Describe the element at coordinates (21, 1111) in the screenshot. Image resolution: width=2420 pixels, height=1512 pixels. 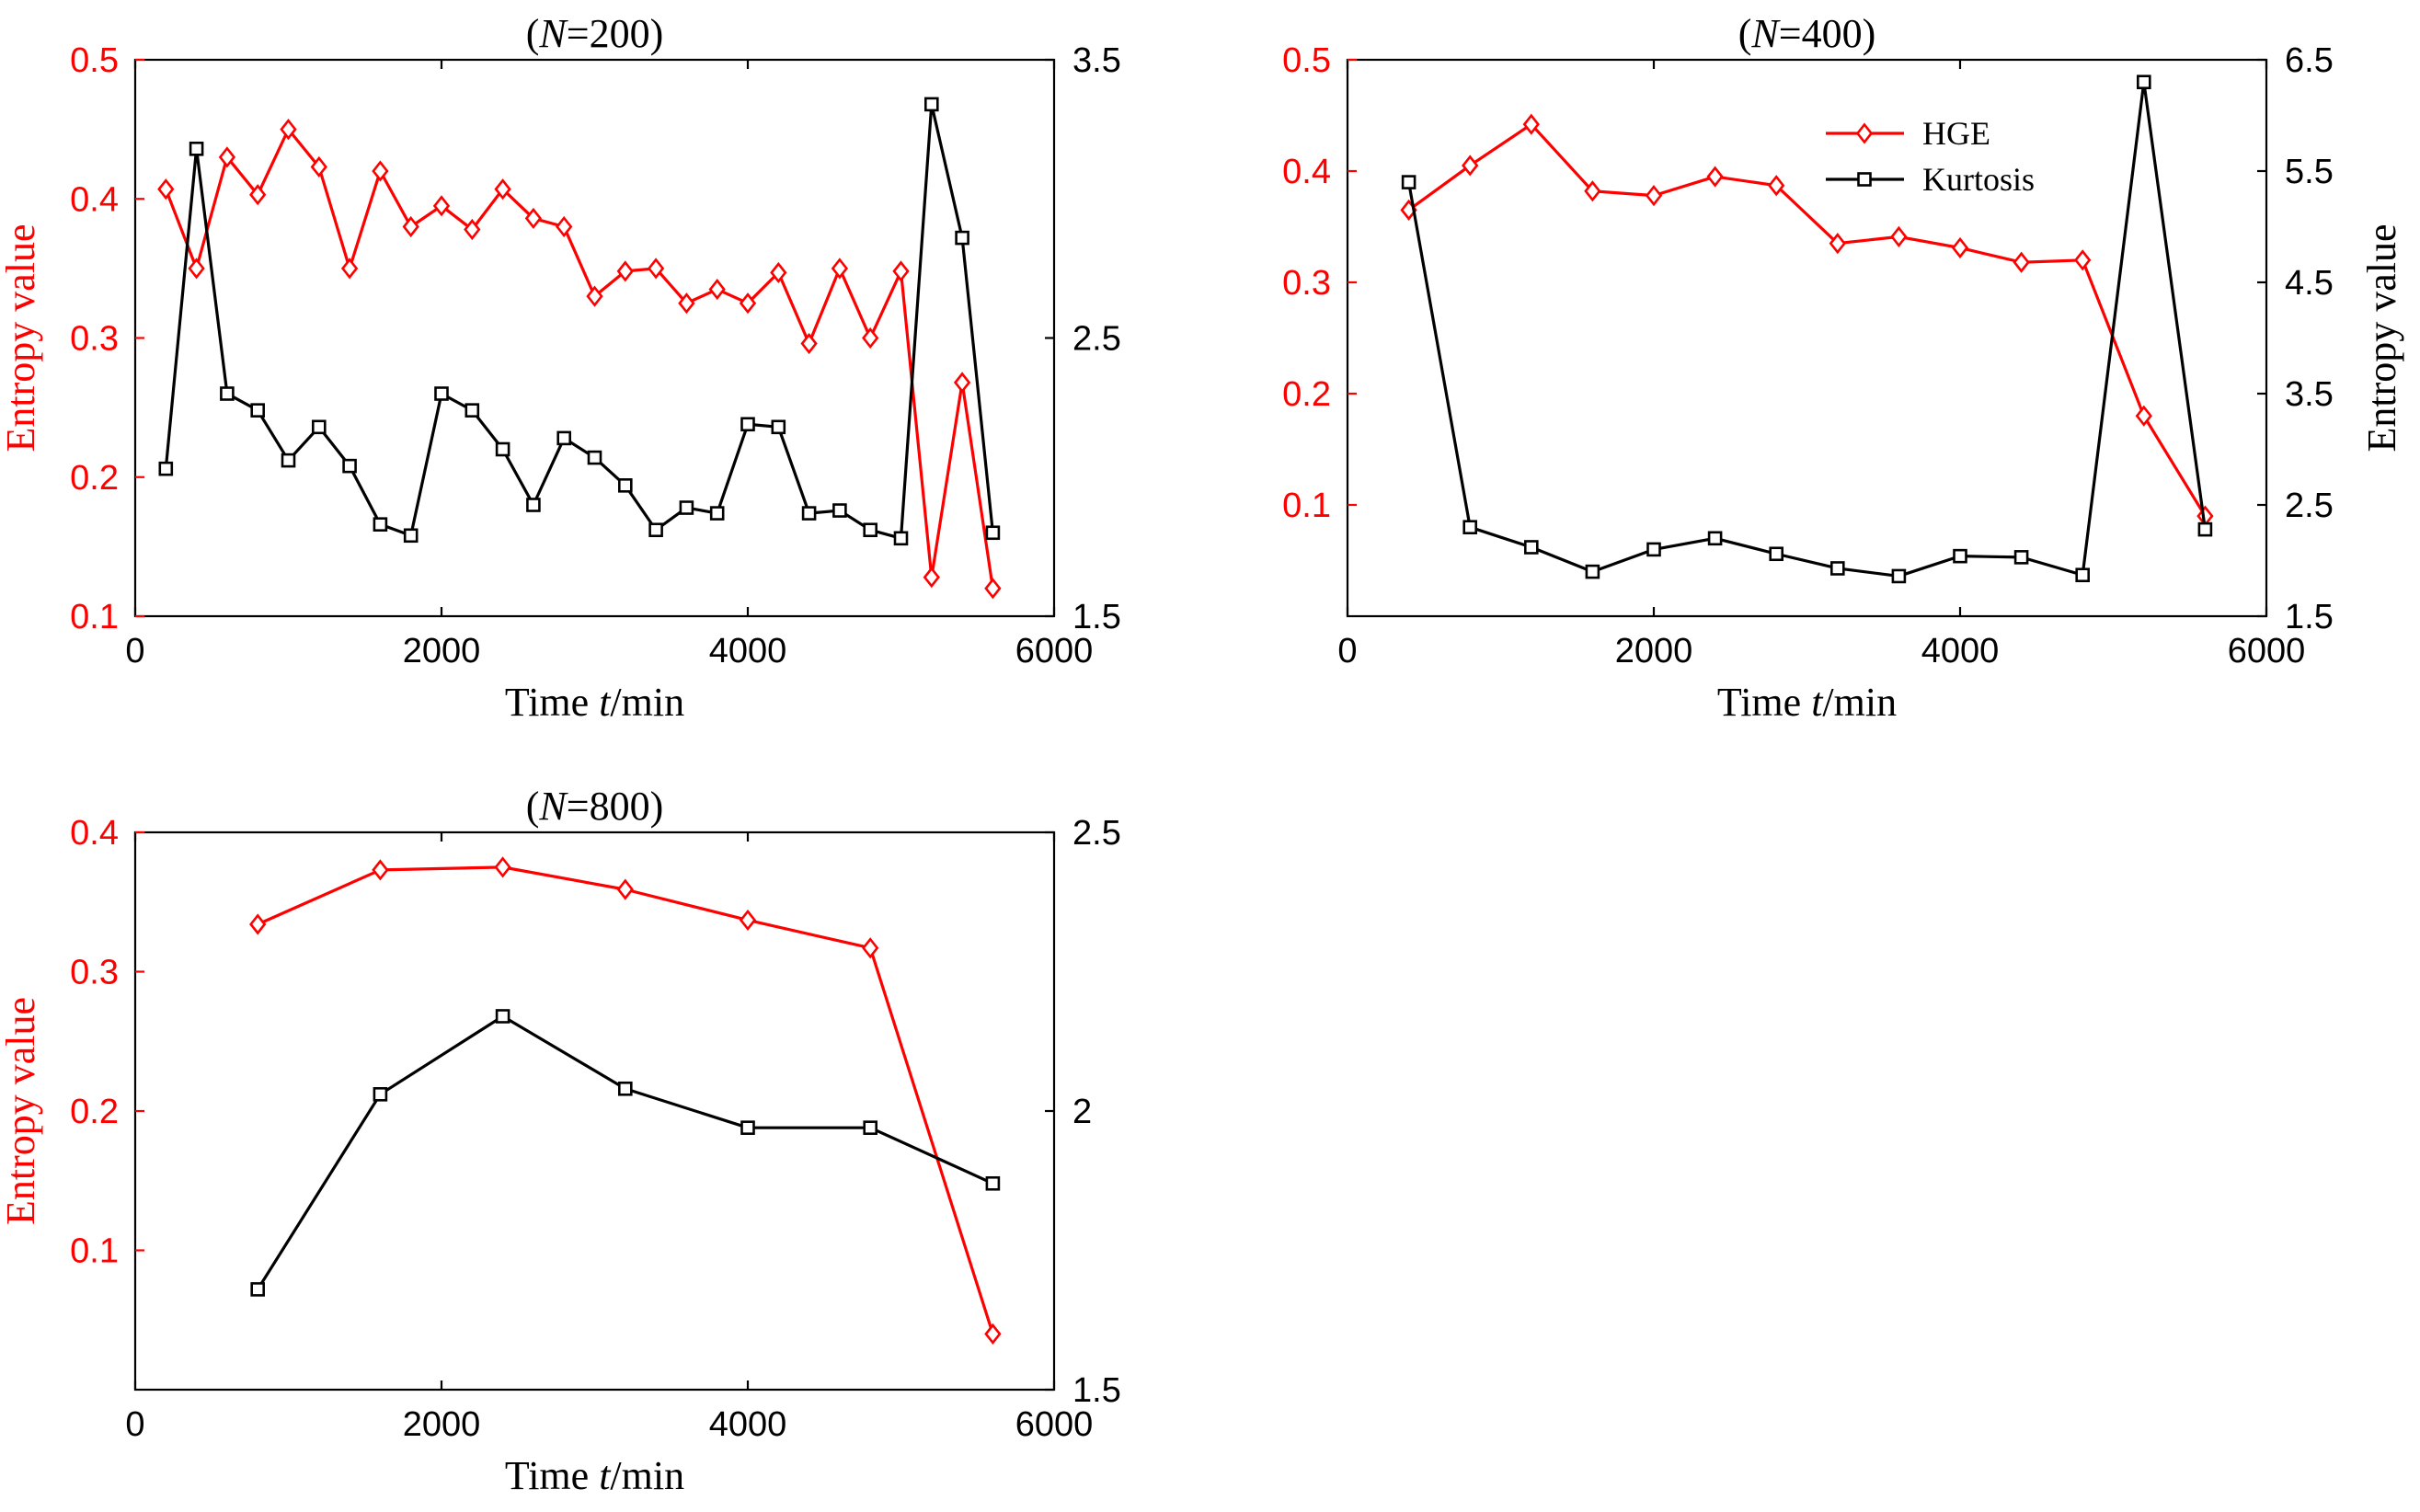
I see `y-left-axis-label: Entropy value` at that location.